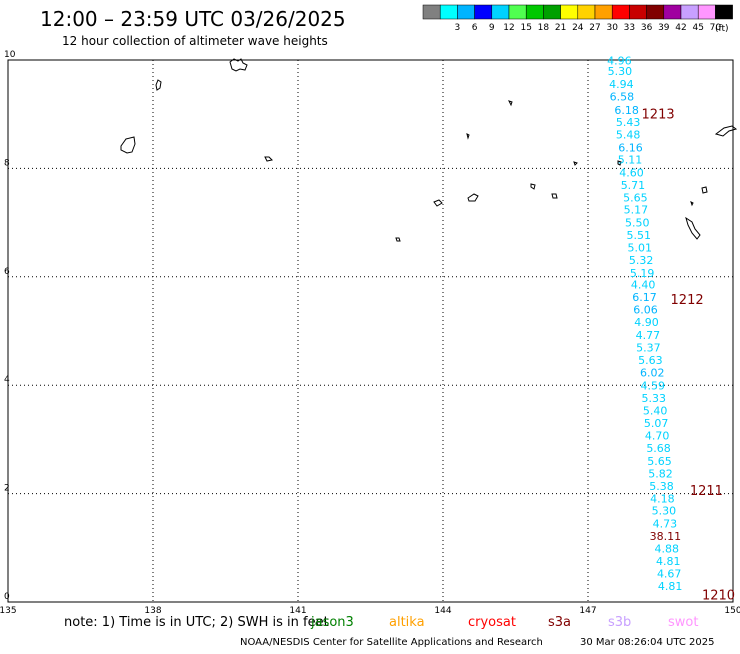 This screenshot has height=654, width=740. What do you see at coordinates (660, 473) in the screenshot?
I see `wave-height-value: 5.82` at bounding box center [660, 473].